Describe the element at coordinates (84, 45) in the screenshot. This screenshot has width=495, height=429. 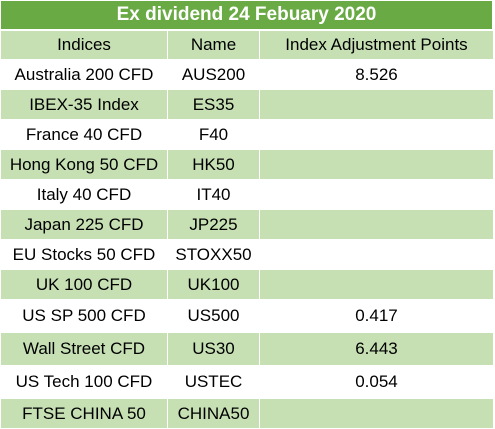
I see `column-header-indices: Indices` at that location.